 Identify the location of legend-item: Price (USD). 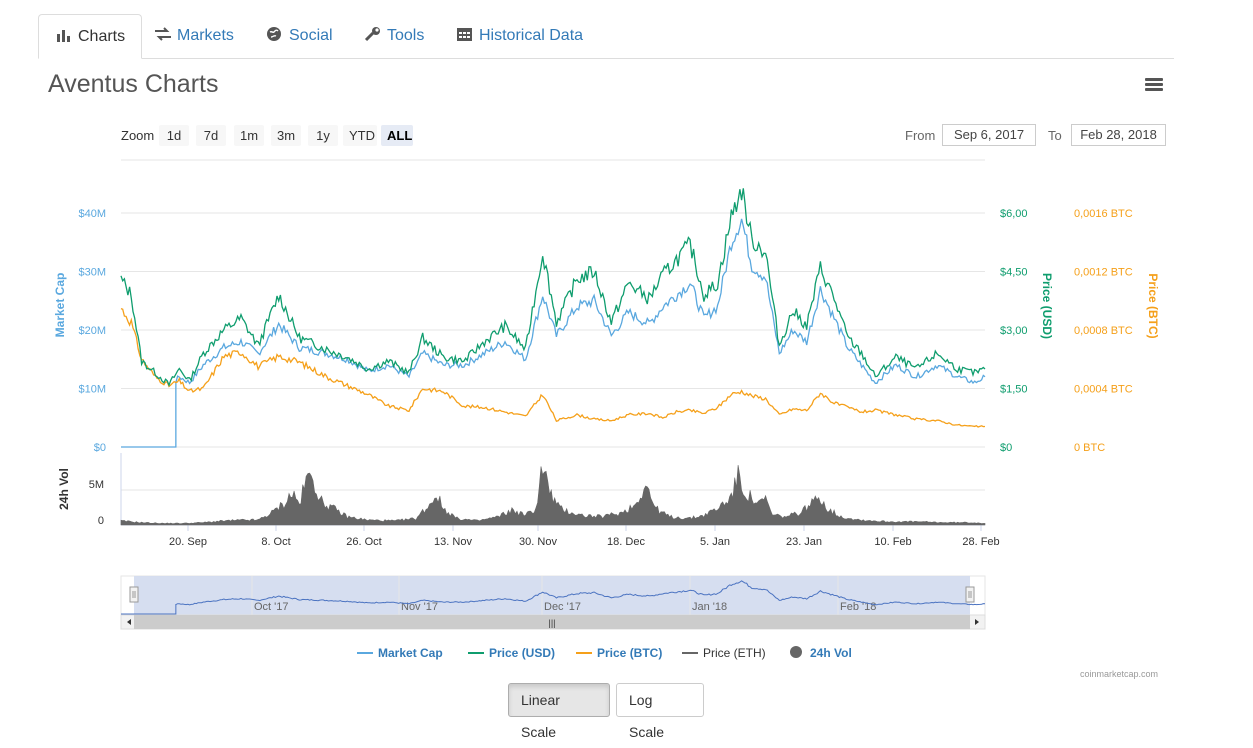
(522, 653).